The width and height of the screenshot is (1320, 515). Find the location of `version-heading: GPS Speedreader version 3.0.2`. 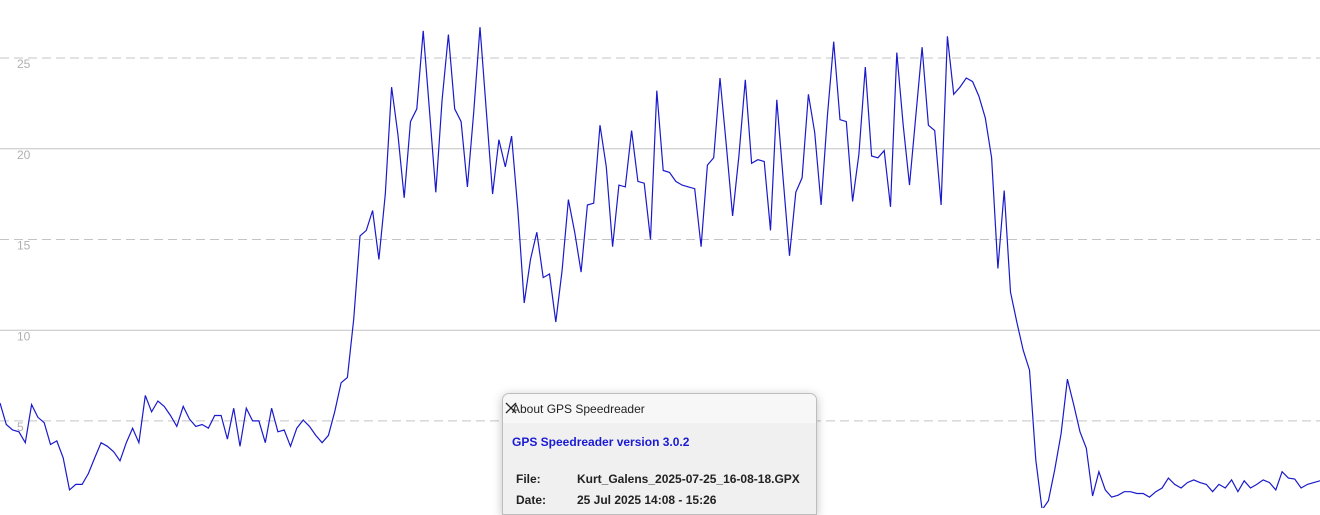

version-heading: GPS Speedreader version 3.0.2 is located at coordinates (601, 442).